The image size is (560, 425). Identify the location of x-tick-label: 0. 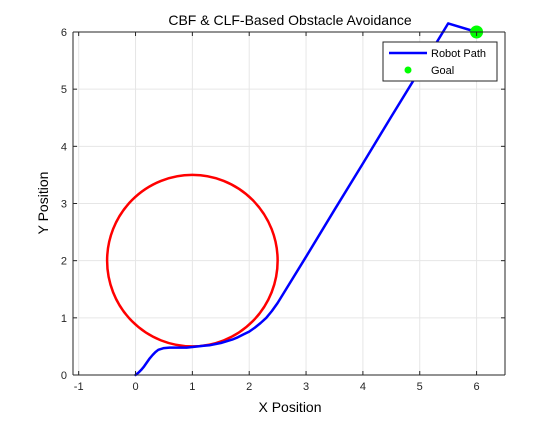
(135, 387).